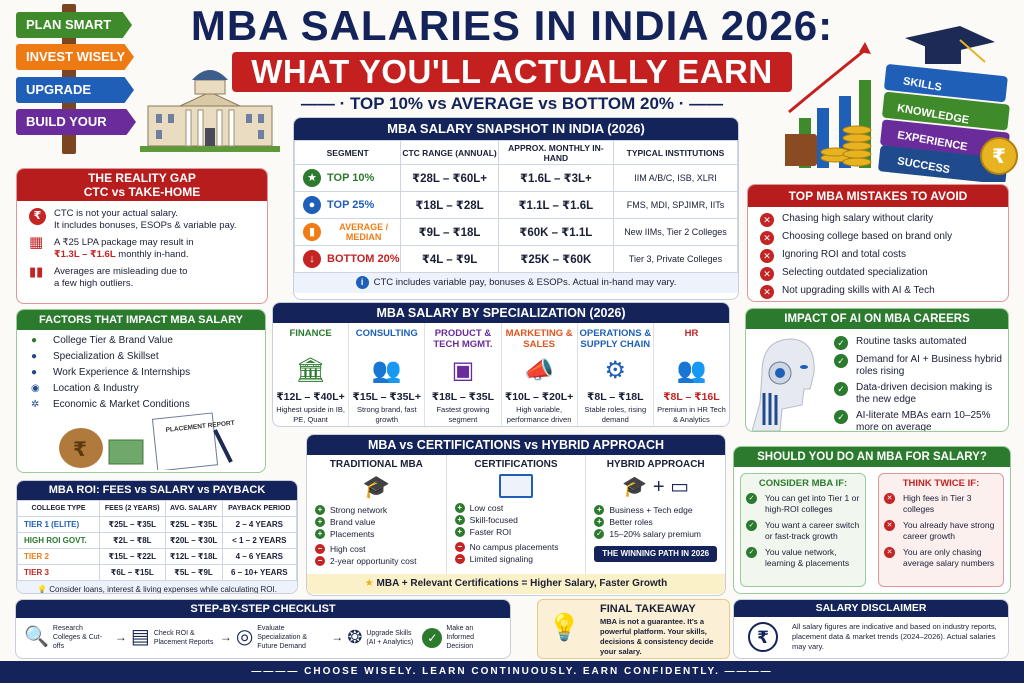 The width and height of the screenshot is (1024, 683). What do you see at coordinates (871, 608) in the screenshot?
I see `disclaimer-title: SALARY DISCLAIMER` at bounding box center [871, 608].